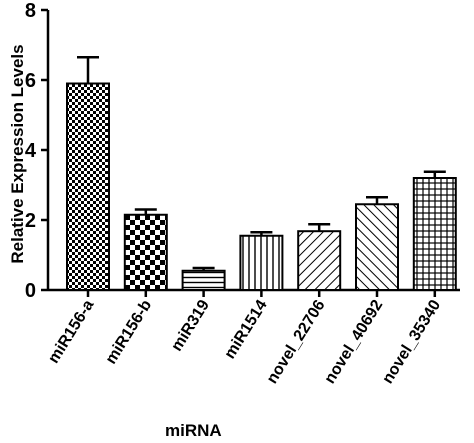 This screenshot has height=443, width=474. I want to click on x-tick-label: novel_35340, so click(411, 342).